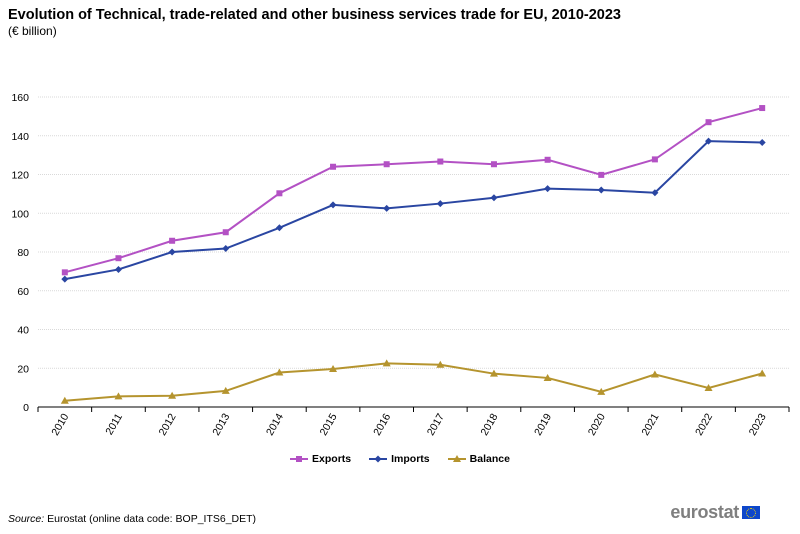  What do you see at coordinates (413, 382) in the screenshot?
I see `balance-line` at bounding box center [413, 382].